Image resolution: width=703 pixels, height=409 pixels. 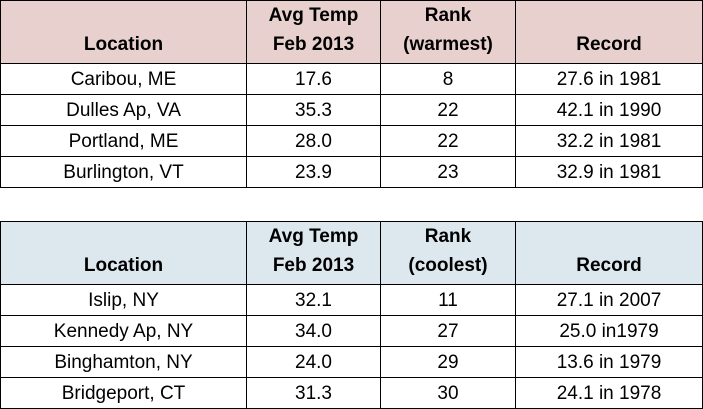 I want to click on table-row: Bridgeport, CT 31.3 30 24.1 in 1978, so click(x=351, y=393).